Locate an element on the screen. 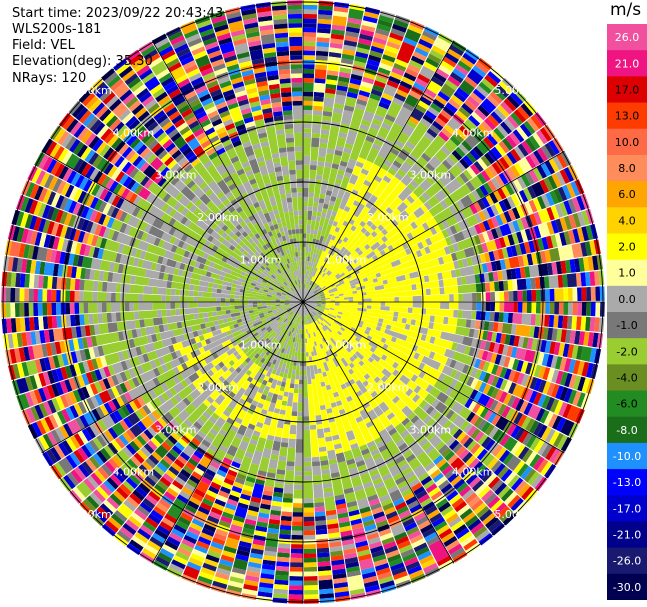 This screenshot has height=607, width=647. elevation-label: Elevation(deg): 35.30 is located at coordinates (82, 61).